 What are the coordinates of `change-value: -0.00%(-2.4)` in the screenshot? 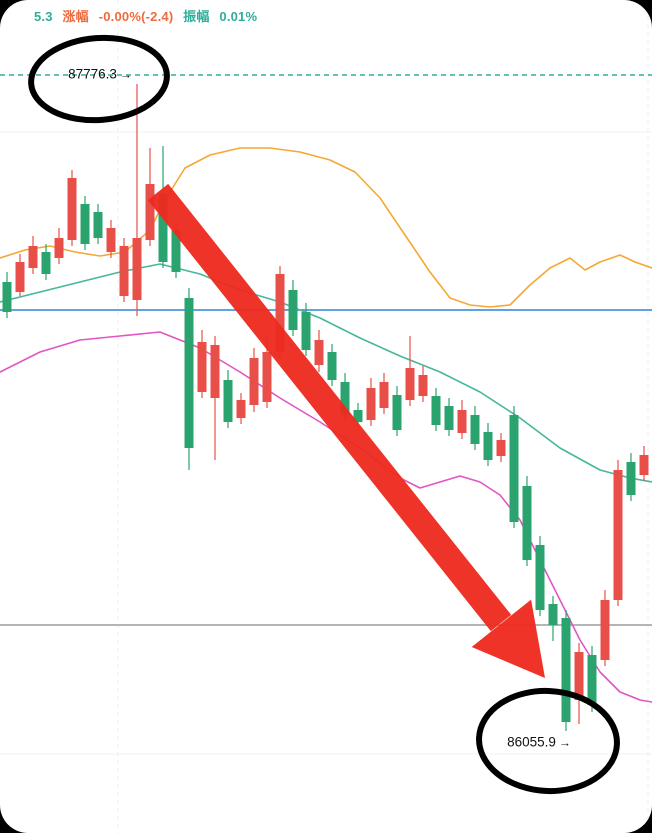 It's located at (136, 16).